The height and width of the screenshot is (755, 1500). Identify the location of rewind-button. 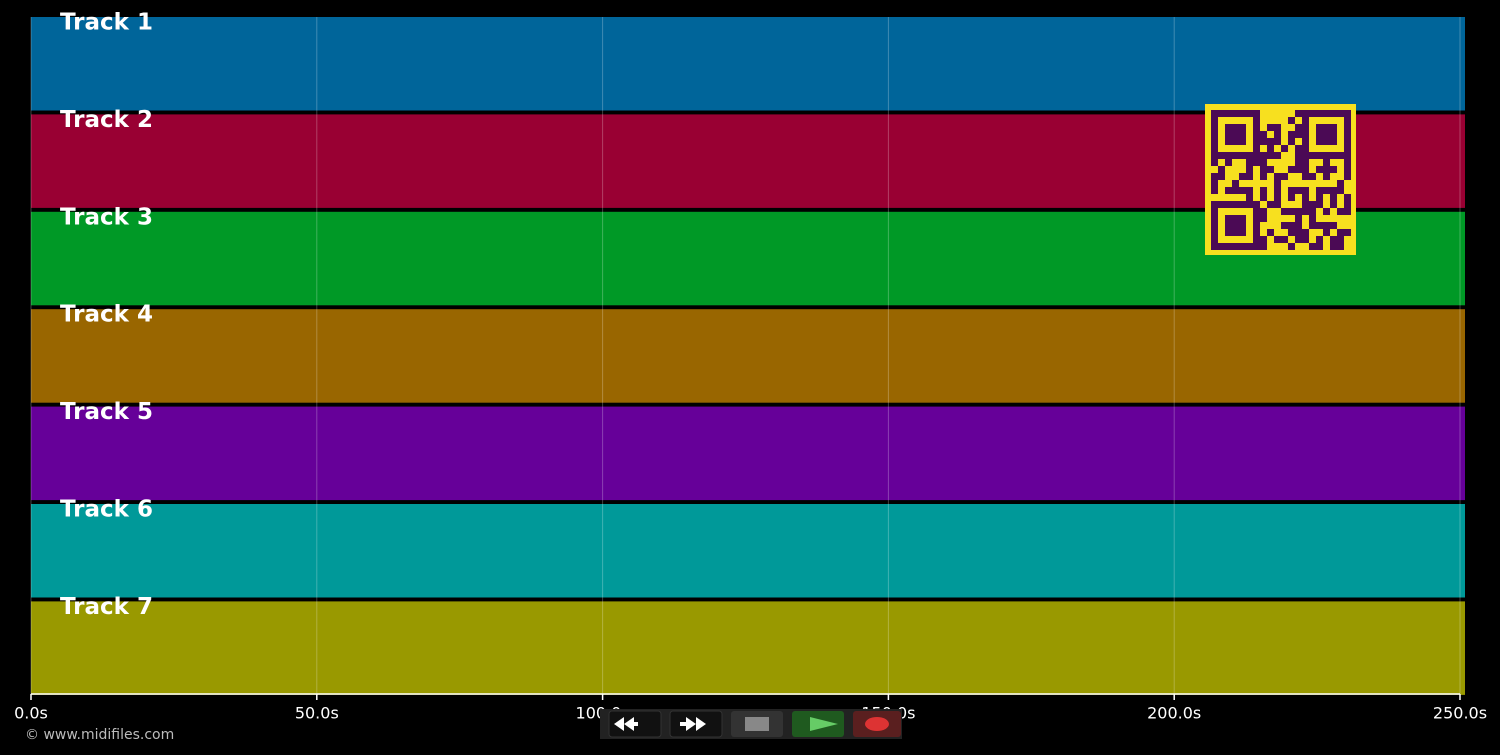
(635, 724).